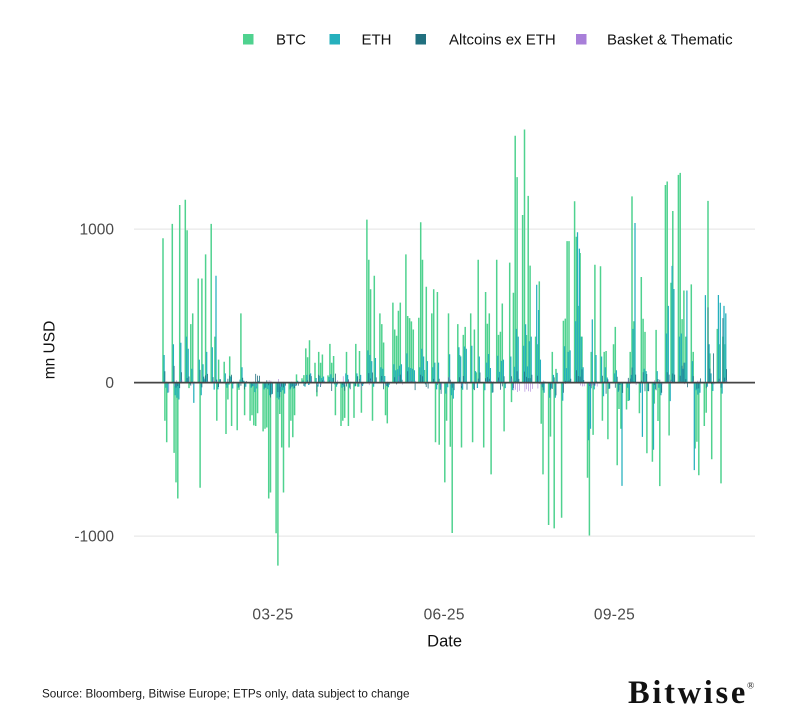 This screenshot has width=800, height=727. What do you see at coordinates (444, 615) in the screenshot?
I see `svg-text: 06-25` at bounding box center [444, 615].